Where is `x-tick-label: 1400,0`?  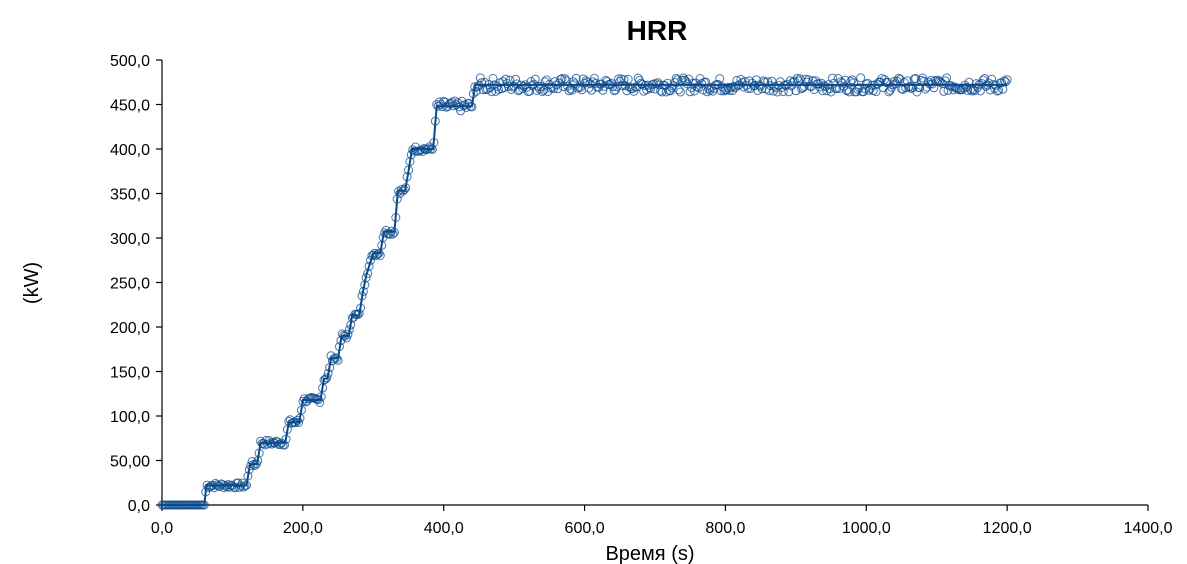
x-tick-label: 1400,0 is located at coordinates (1148, 528).